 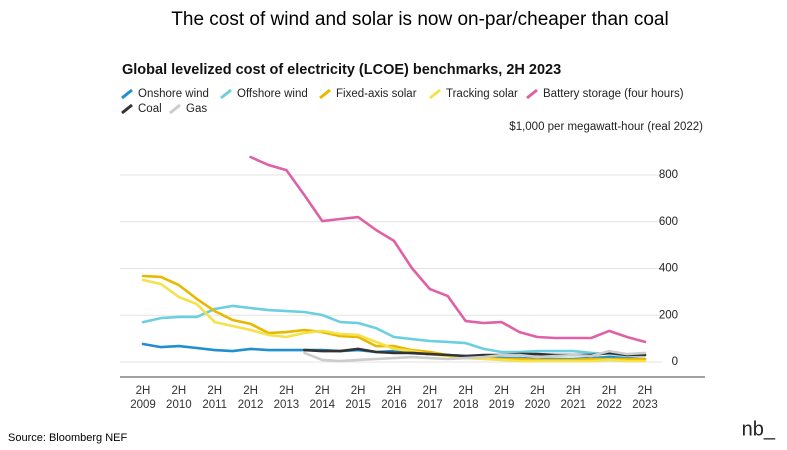 I want to click on logo: nb_, so click(x=759, y=429).